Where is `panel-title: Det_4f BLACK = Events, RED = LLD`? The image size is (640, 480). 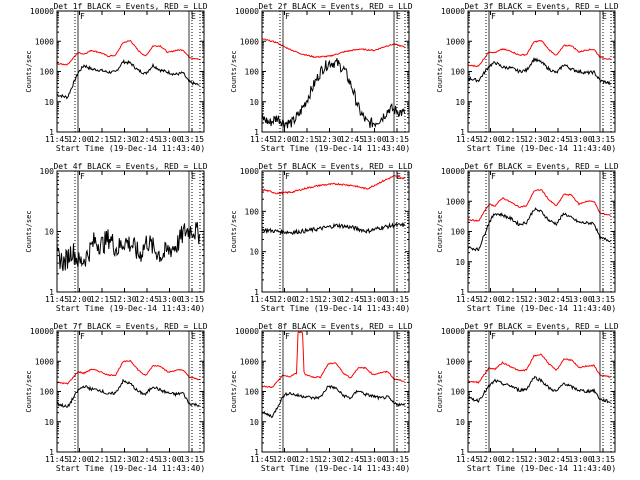 panel-title: Det_4f BLACK = Events, RED = LLD is located at coordinates (130, 166).